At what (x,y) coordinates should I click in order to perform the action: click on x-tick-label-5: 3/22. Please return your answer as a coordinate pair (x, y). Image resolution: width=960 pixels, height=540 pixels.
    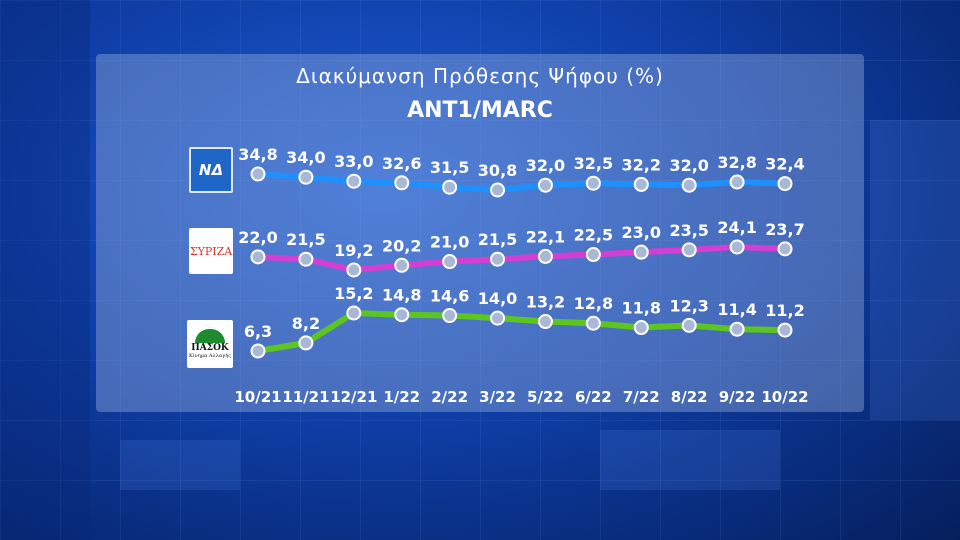
    Looking at the image, I should click on (497, 397).